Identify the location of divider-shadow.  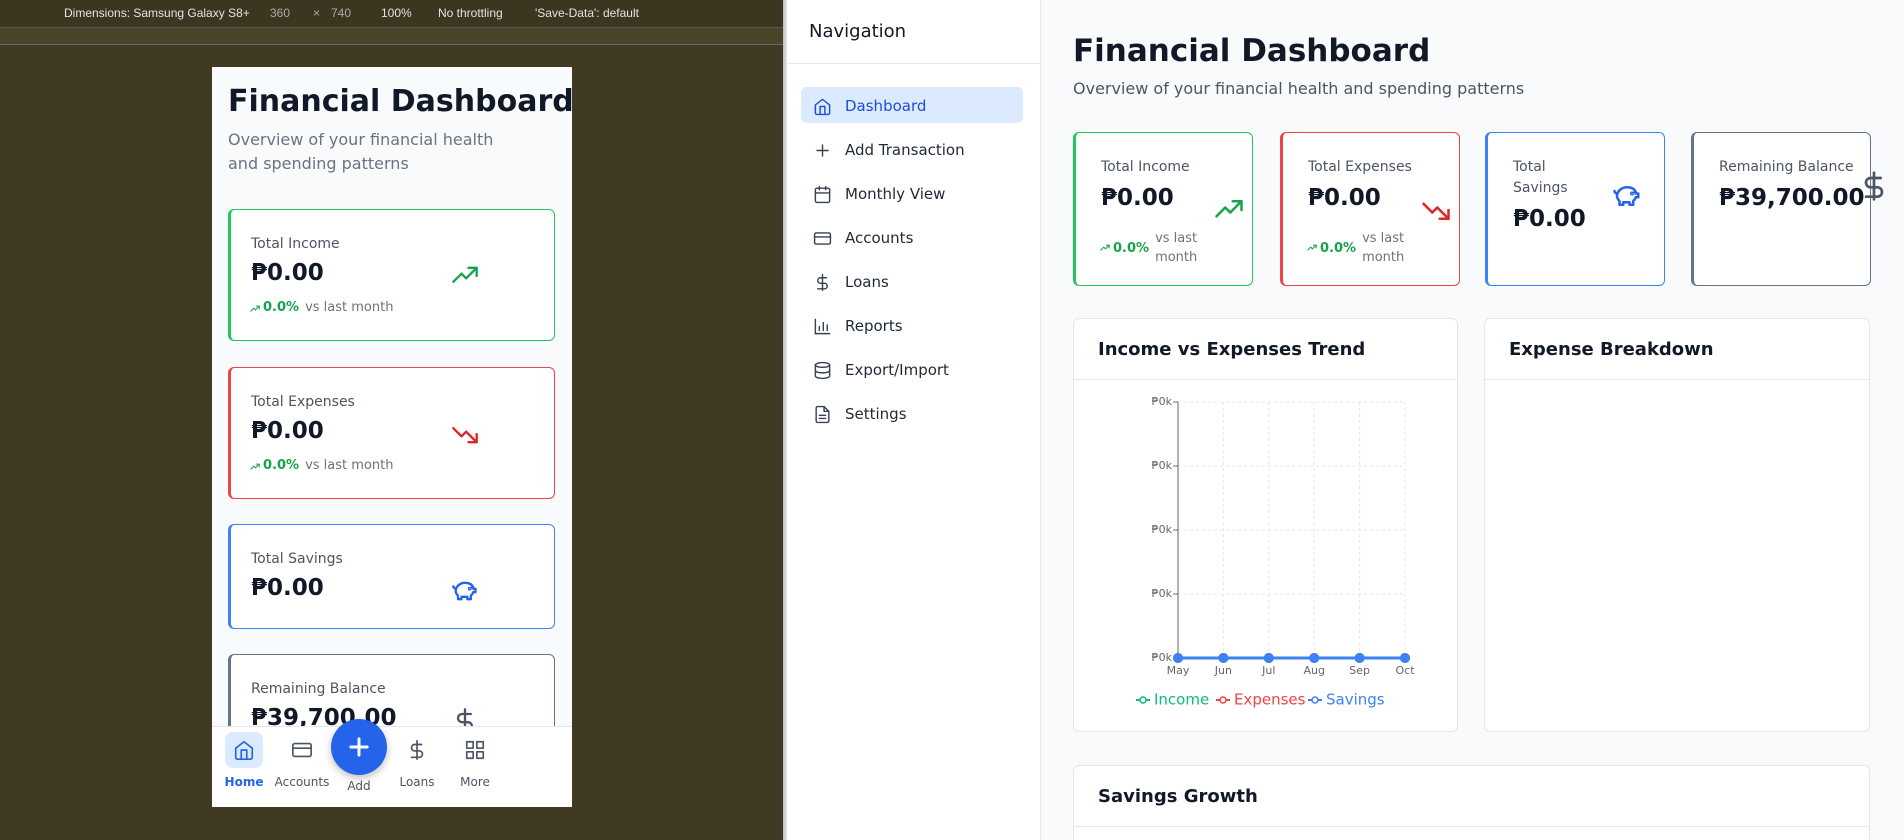
(786, 420).